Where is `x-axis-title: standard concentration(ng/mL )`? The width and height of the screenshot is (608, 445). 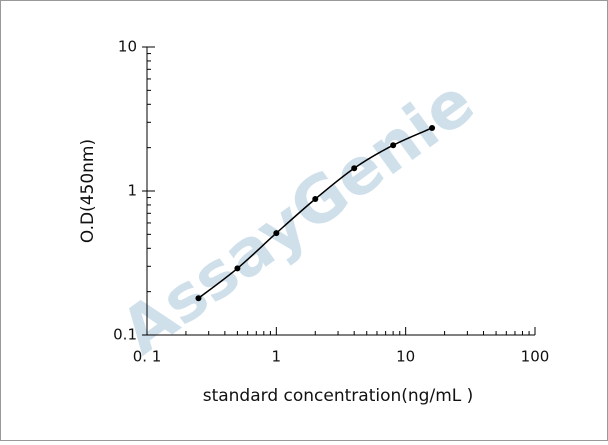
x-axis-title: standard concentration(ng/mL ) is located at coordinates (338, 396).